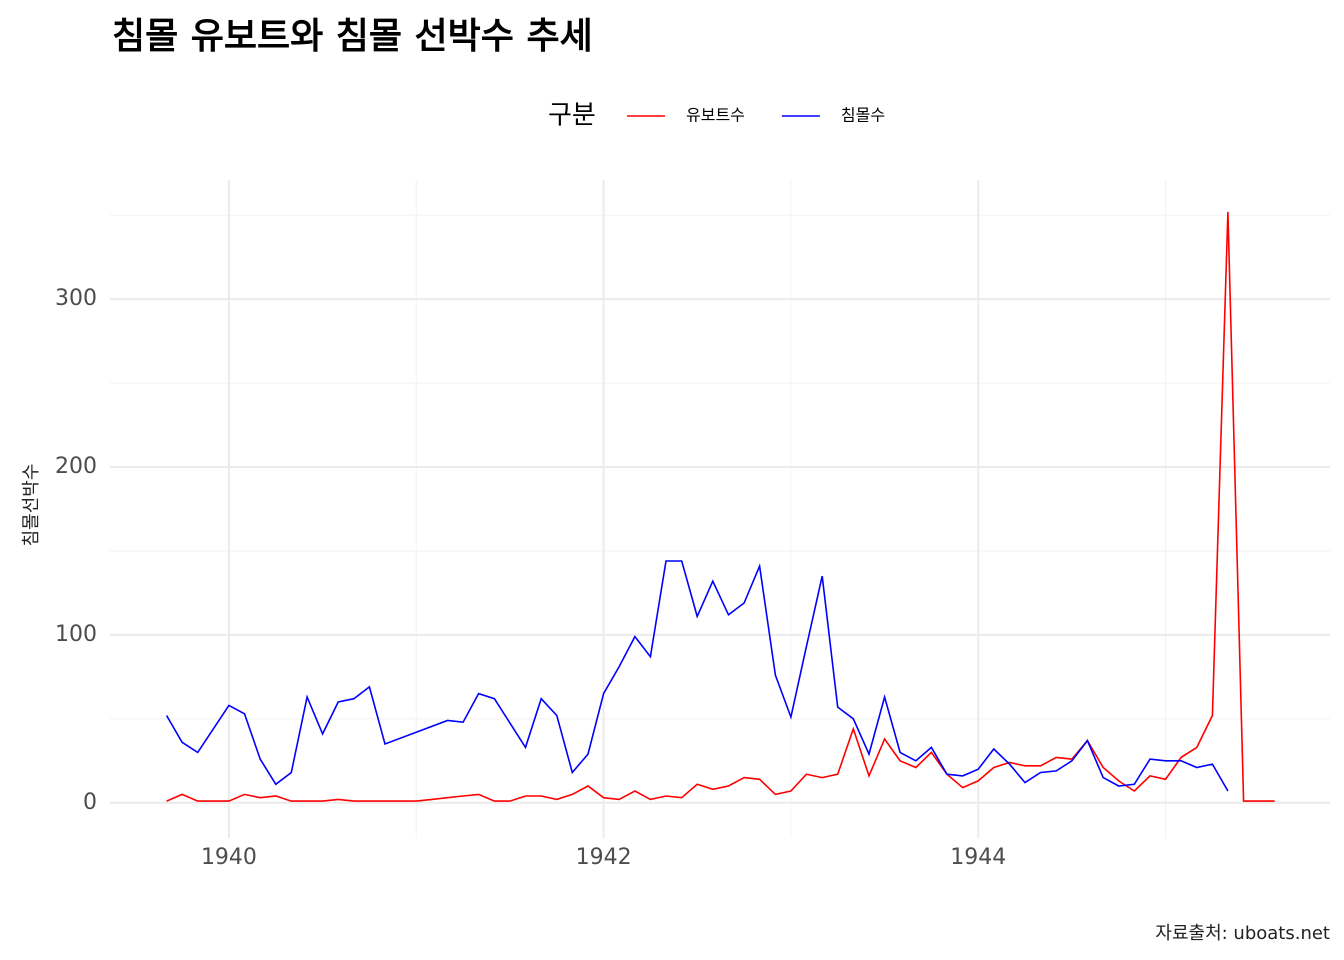 This screenshot has height=960, width=1344. Describe the element at coordinates (572, 116) in the screenshot. I see `legend-title: 구분` at that location.